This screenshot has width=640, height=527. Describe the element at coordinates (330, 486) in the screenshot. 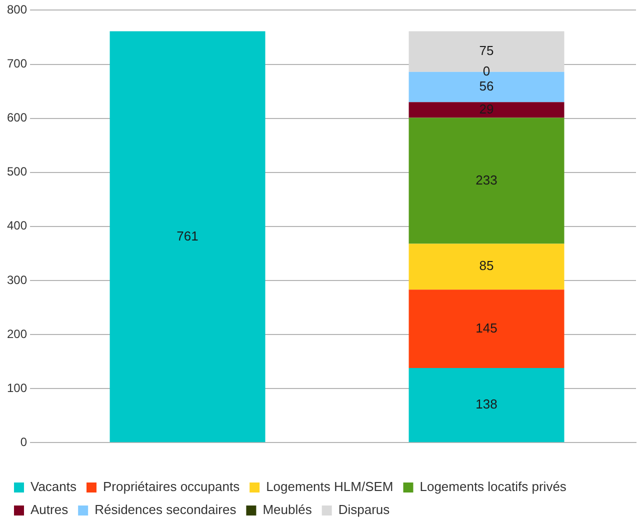

I see `legend-label: Logements HLM/SEM` at that location.